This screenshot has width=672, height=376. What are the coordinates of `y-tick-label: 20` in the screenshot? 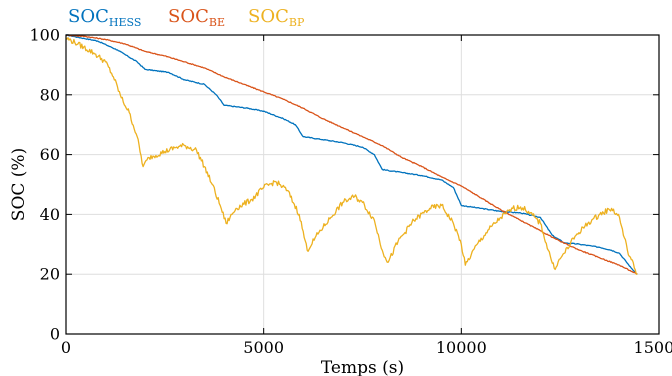 It's located at (50, 274).